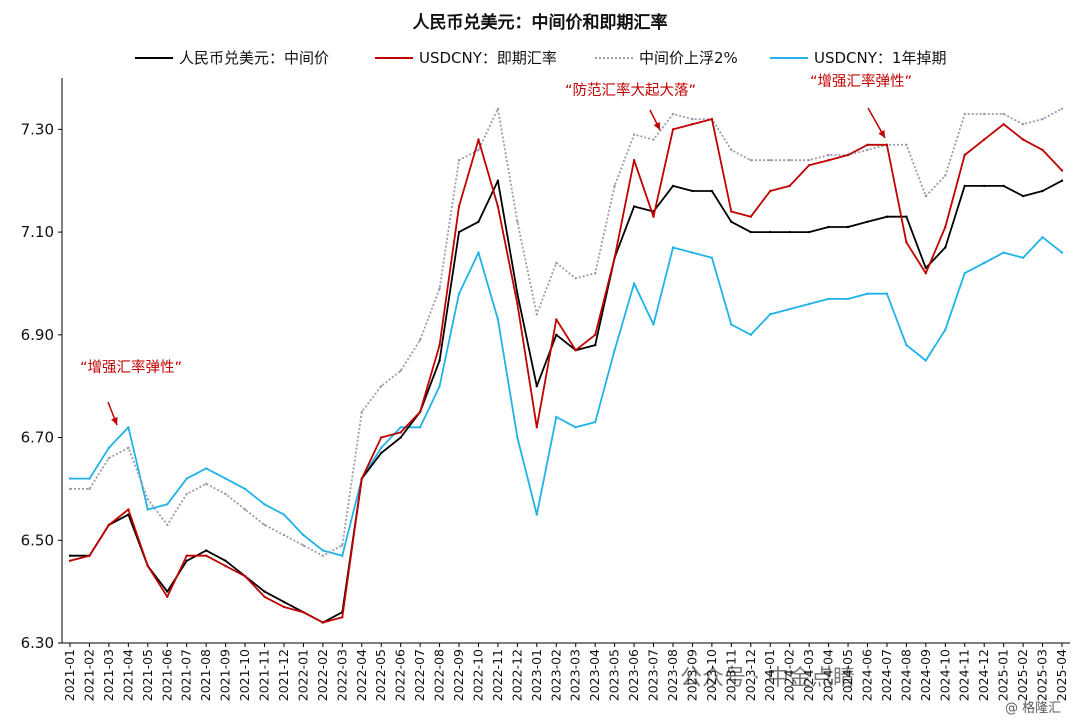 The height and width of the screenshot is (722, 1080). What do you see at coordinates (964, 675) in the screenshot?
I see `x-tick-label: 2024-11` at bounding box center [964, 675].